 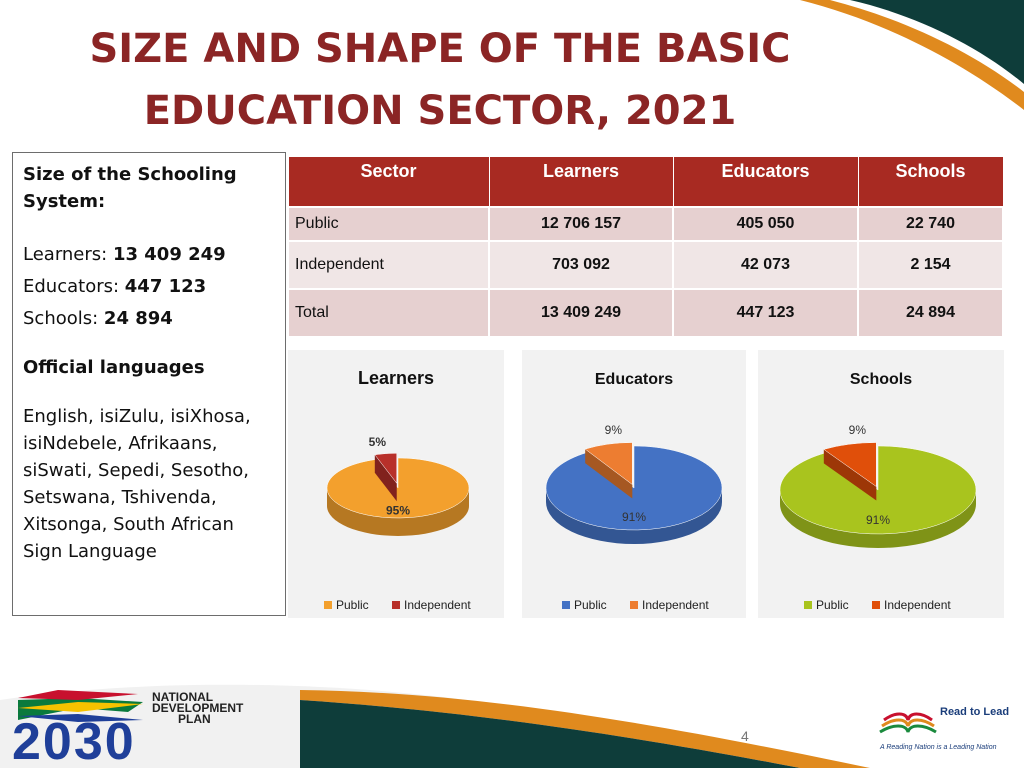 What do you see at coordinates (930, 182) in the screenshot?
I see `header-schools: Schools` at bounding box center [930, 182].